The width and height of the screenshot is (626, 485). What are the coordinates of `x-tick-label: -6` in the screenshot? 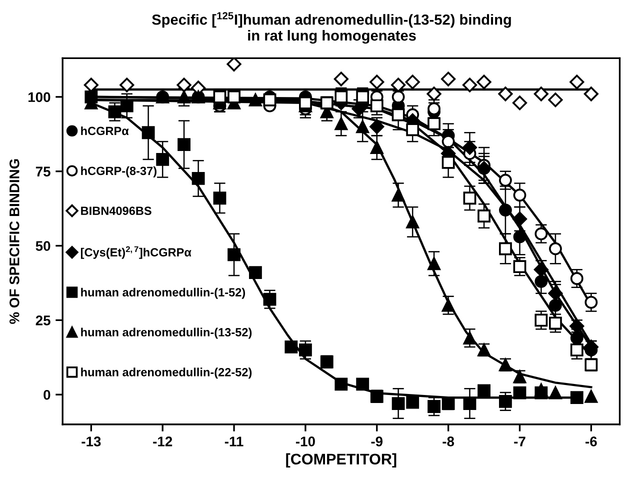 It's located at (591, 441).